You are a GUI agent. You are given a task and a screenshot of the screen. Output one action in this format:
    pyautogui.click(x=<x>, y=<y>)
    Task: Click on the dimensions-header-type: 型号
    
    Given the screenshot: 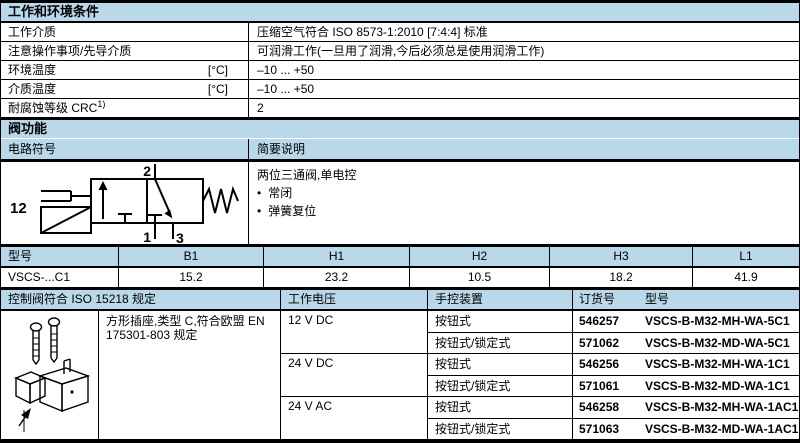 What is the action you would take?
    pyautogui.click(x=60, y=256)
    